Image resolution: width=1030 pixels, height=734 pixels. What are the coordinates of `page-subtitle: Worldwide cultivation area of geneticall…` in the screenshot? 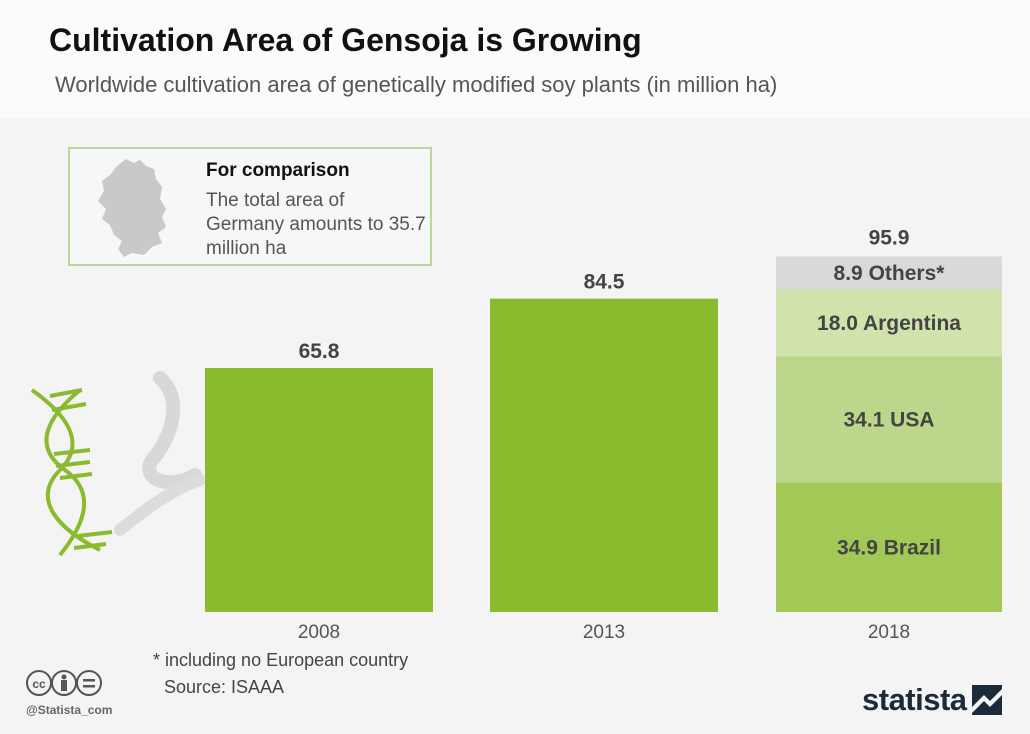 It's located at (416, 84).